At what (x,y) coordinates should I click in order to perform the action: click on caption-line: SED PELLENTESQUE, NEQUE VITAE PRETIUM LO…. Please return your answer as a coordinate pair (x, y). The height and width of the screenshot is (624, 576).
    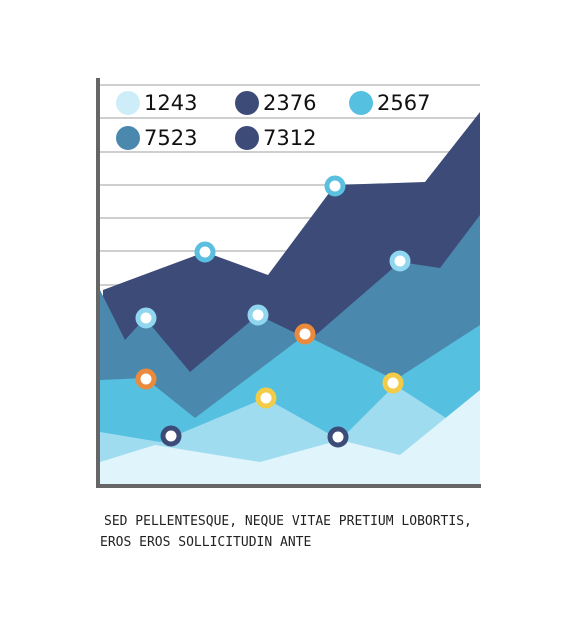
    Looking at the image, I should click on (288, 521).